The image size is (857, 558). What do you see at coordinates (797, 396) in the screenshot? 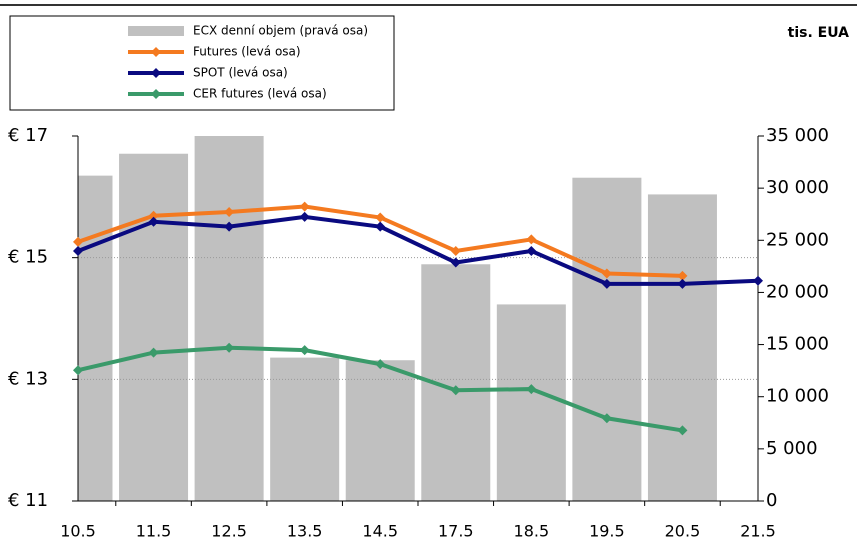
I see `y2-tick-label: 10 000` at bounding box center [797, 396].